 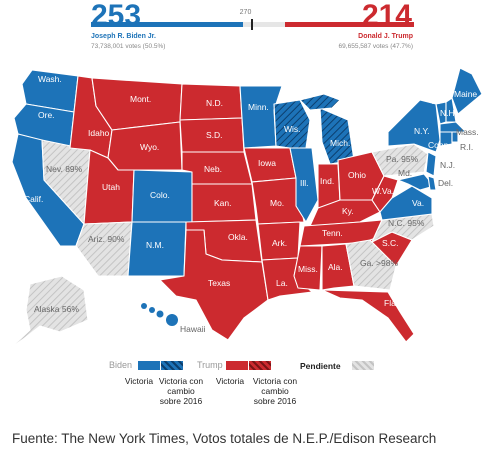 I want to click on legend-biden-flip-swatch, so click(x=172, y=365).